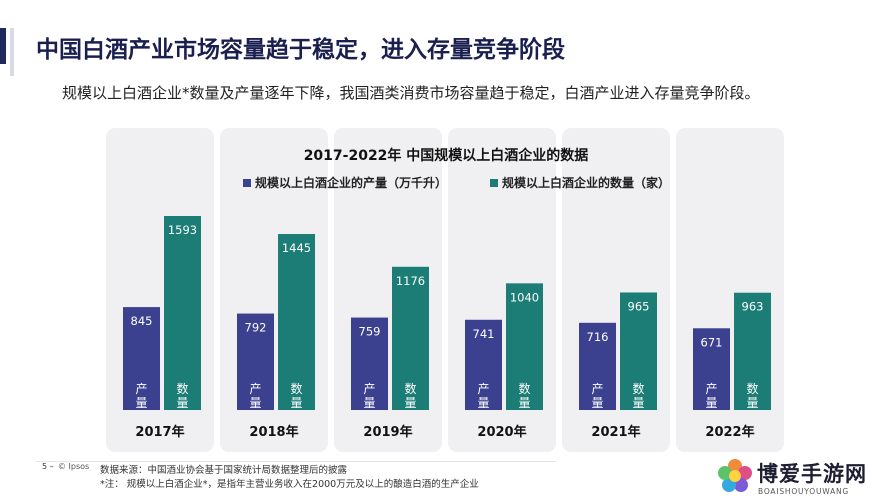 This screenshot has width=889, height=500. Describe the element at coordinates (247, 183) in the screenshot. I see `legend-swatch-production` at that location.